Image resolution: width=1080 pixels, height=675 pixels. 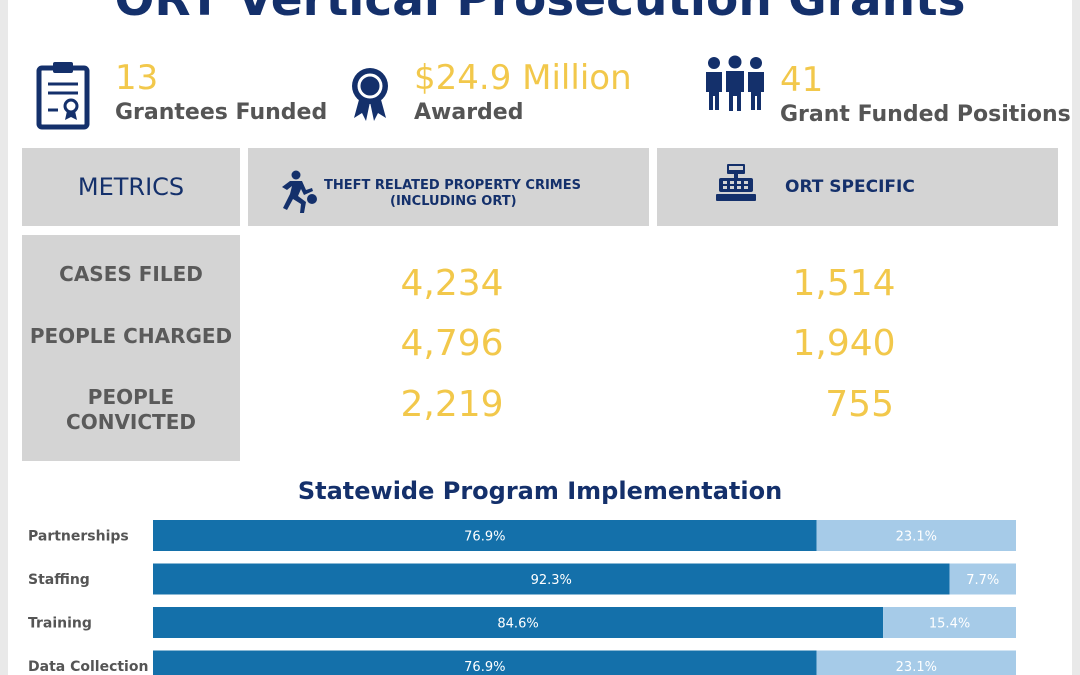 What do you see at coordinates (452, 283) in the screenshot?
I see `value-theft-cases-filed: 4,234` at bounding box center [452, 283].